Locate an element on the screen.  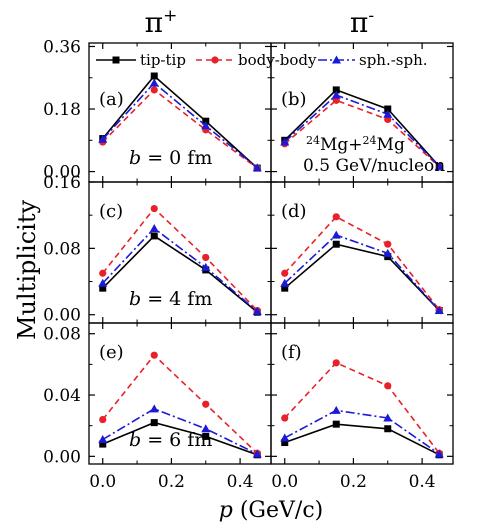
panel-label: (d) is located at coordinates (294, 211).